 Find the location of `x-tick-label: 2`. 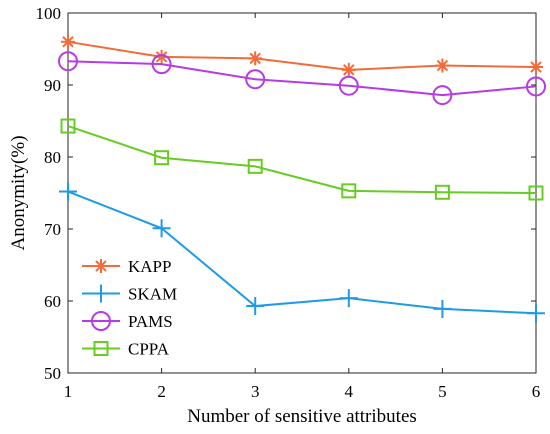

x-tick-label: 2 is located at coordinates (161, 391).